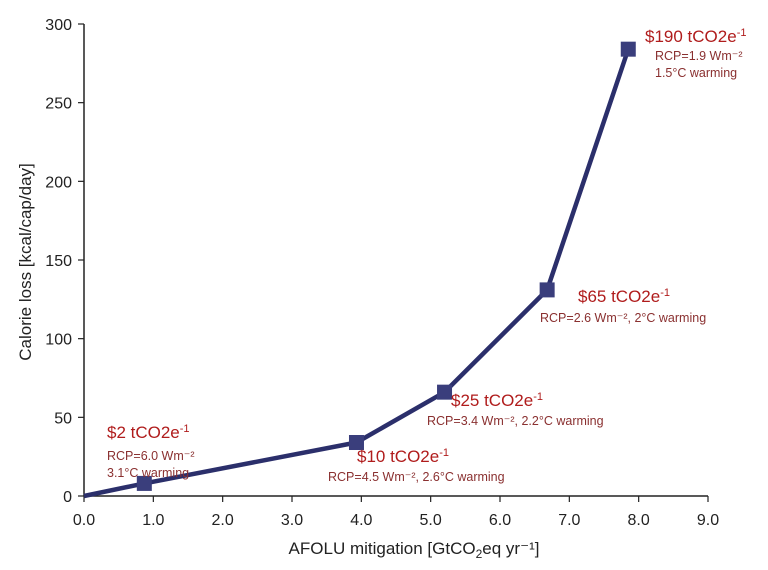  What do you see at coordinates (361, 520) in the screenshot?
I see `x-tick-label: 4.0` at bounding box center [361, 520].